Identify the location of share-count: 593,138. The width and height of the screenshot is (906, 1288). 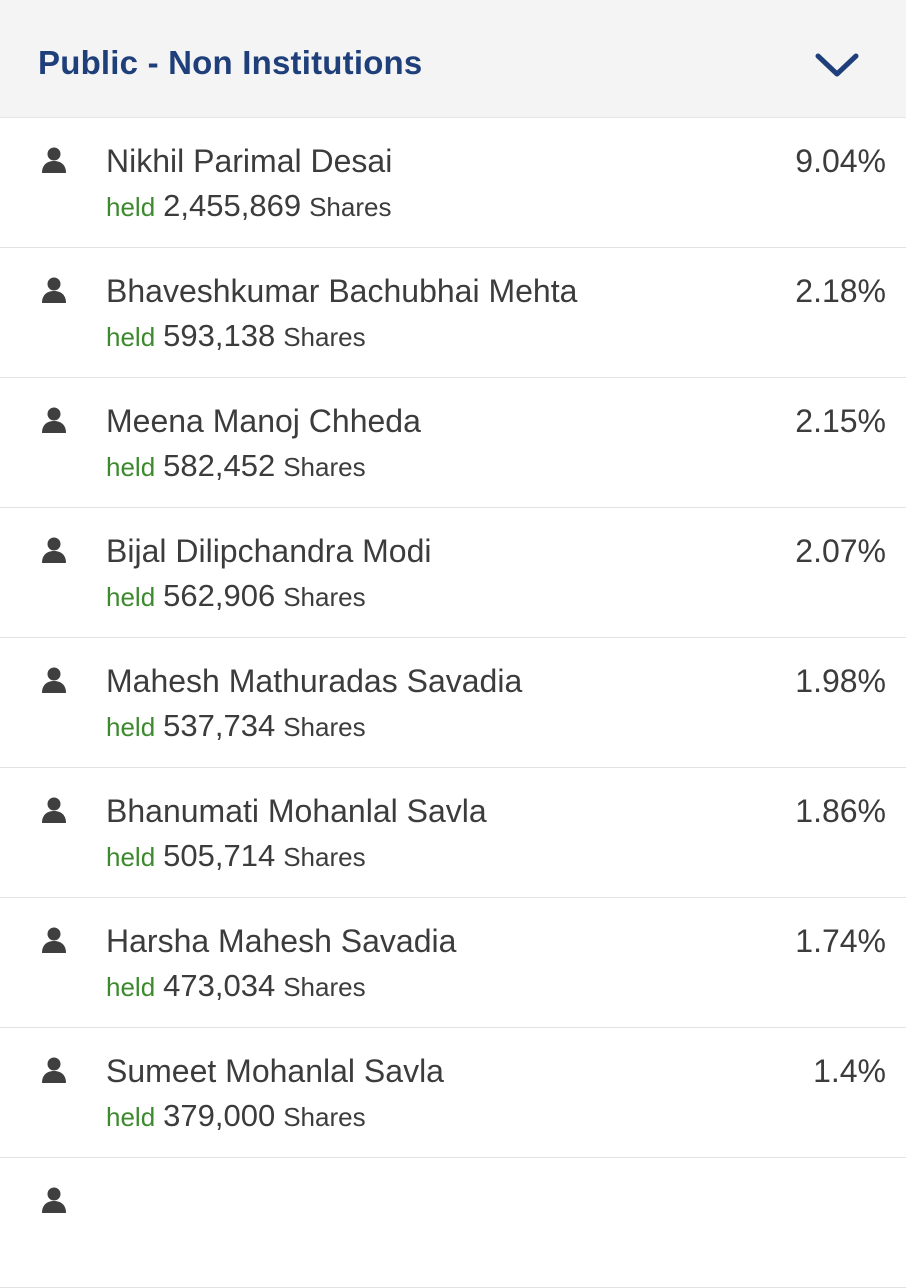
(219, 335).